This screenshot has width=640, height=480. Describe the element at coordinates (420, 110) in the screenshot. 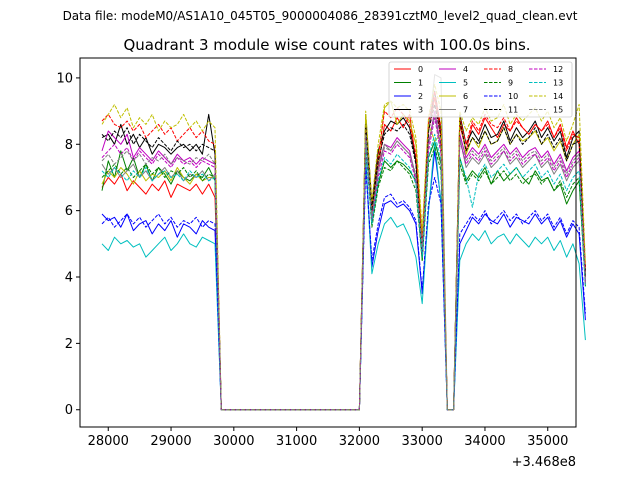

I see `legend-label-3: 3` at that location.